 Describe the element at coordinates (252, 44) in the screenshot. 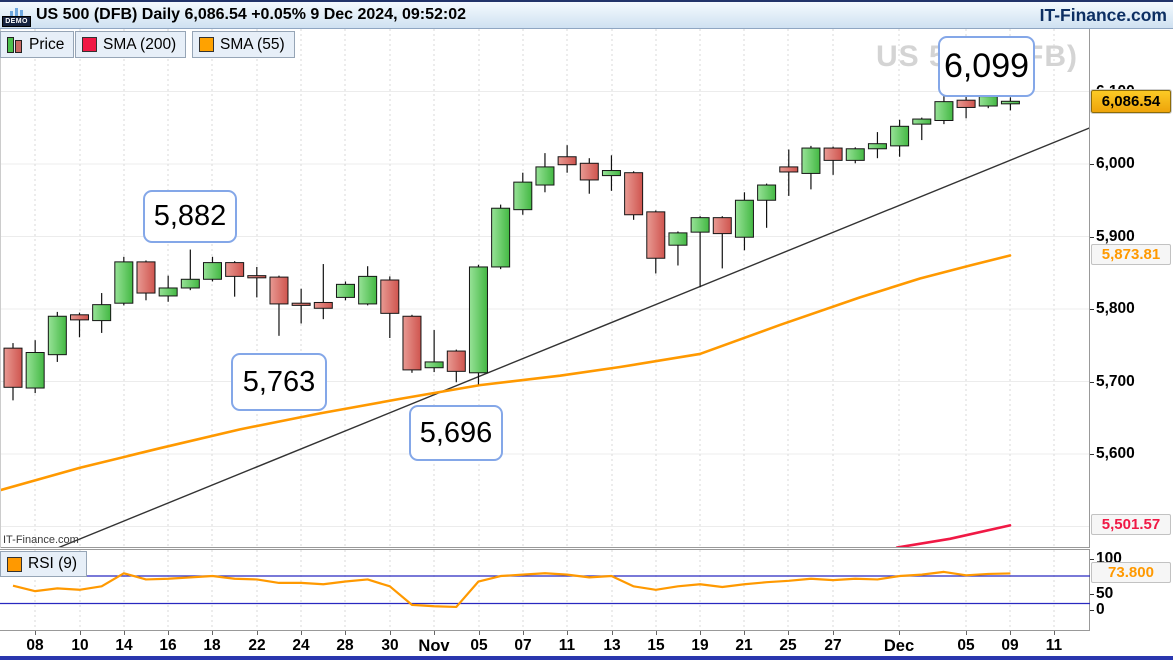

I see `legend-sma55-label: SMA (55)` at that location.